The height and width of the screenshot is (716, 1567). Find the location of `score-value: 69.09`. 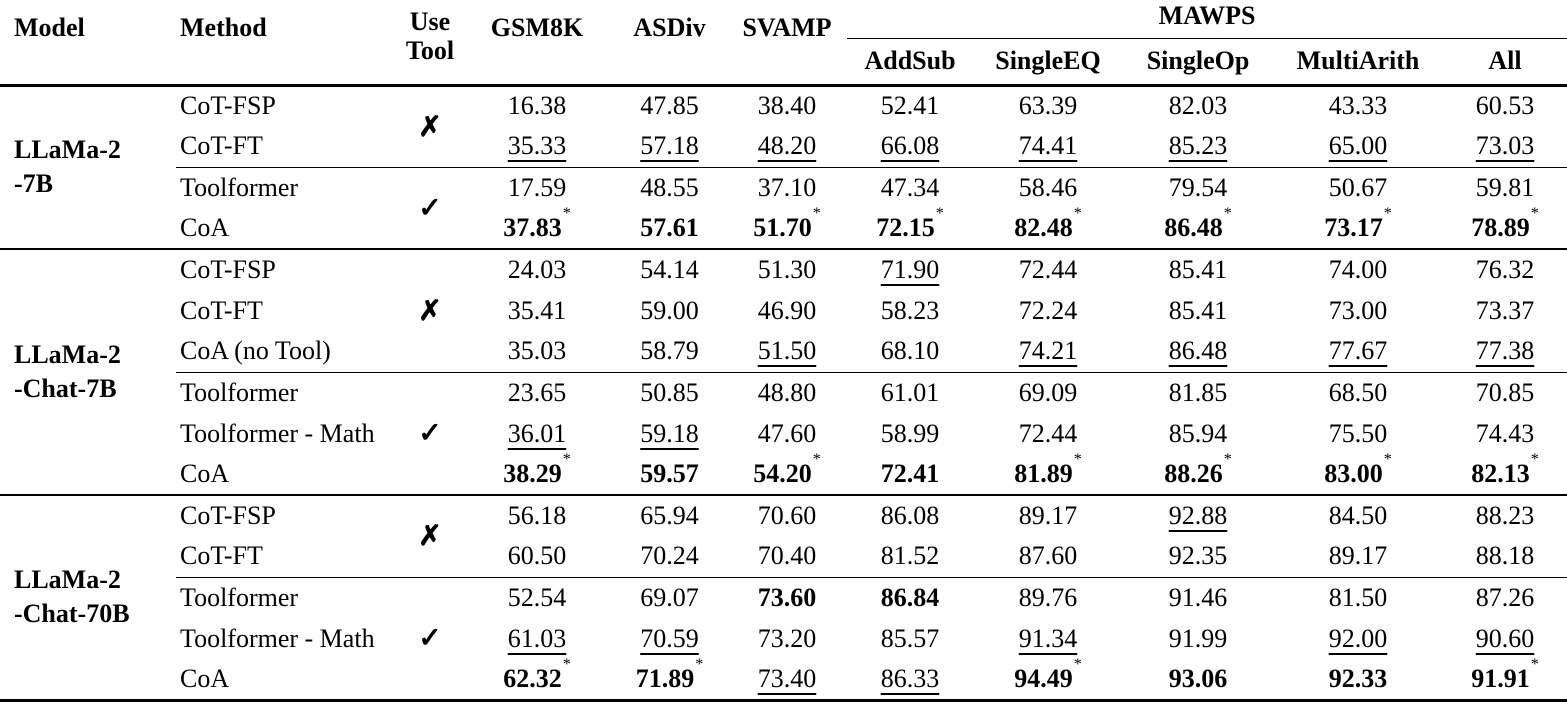

score-value: 69.09 is located at coordinates (1048, 392).